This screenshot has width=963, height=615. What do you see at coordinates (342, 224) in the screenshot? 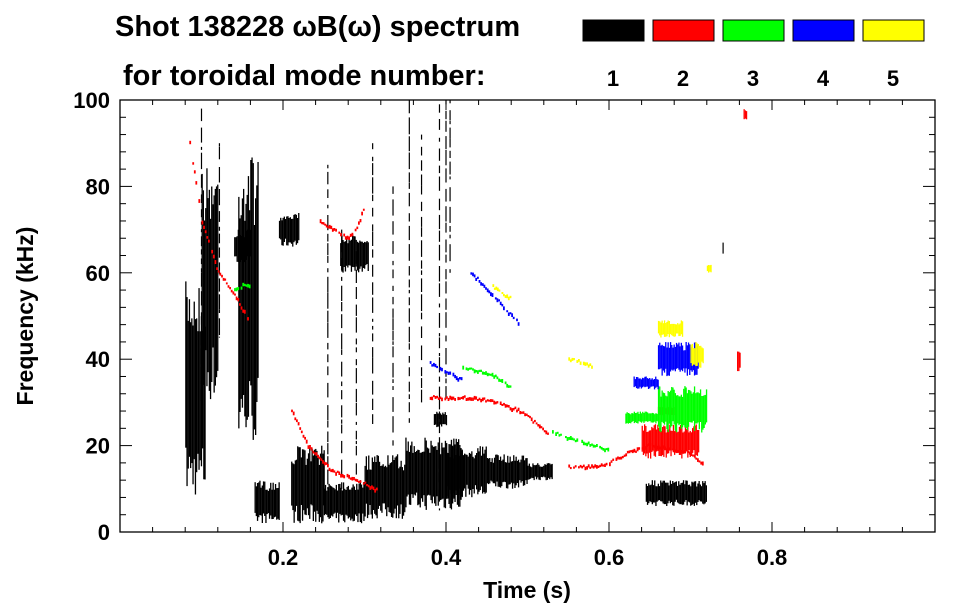
I see `series-n2-track` at bounding box center [342, 224].